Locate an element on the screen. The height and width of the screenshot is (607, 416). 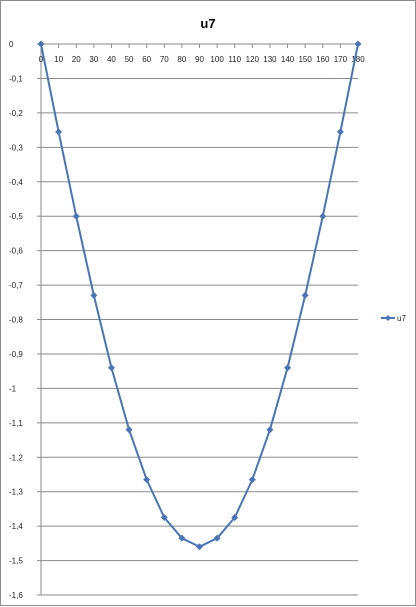
y-tick-label: -0,5 is located at coordinates (16, 216).